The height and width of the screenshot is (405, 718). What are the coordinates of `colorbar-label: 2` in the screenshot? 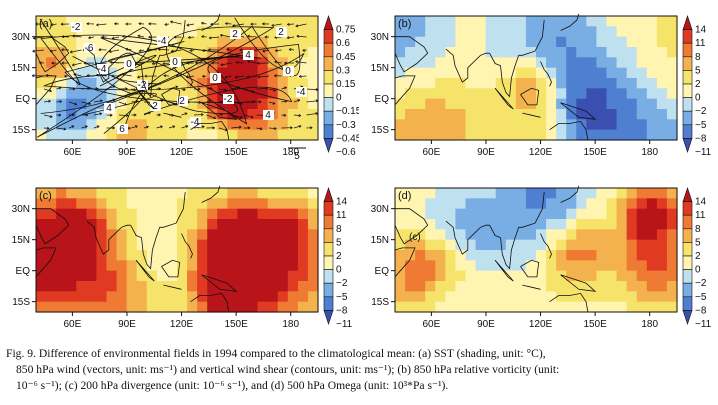 It's located at (698, 256).